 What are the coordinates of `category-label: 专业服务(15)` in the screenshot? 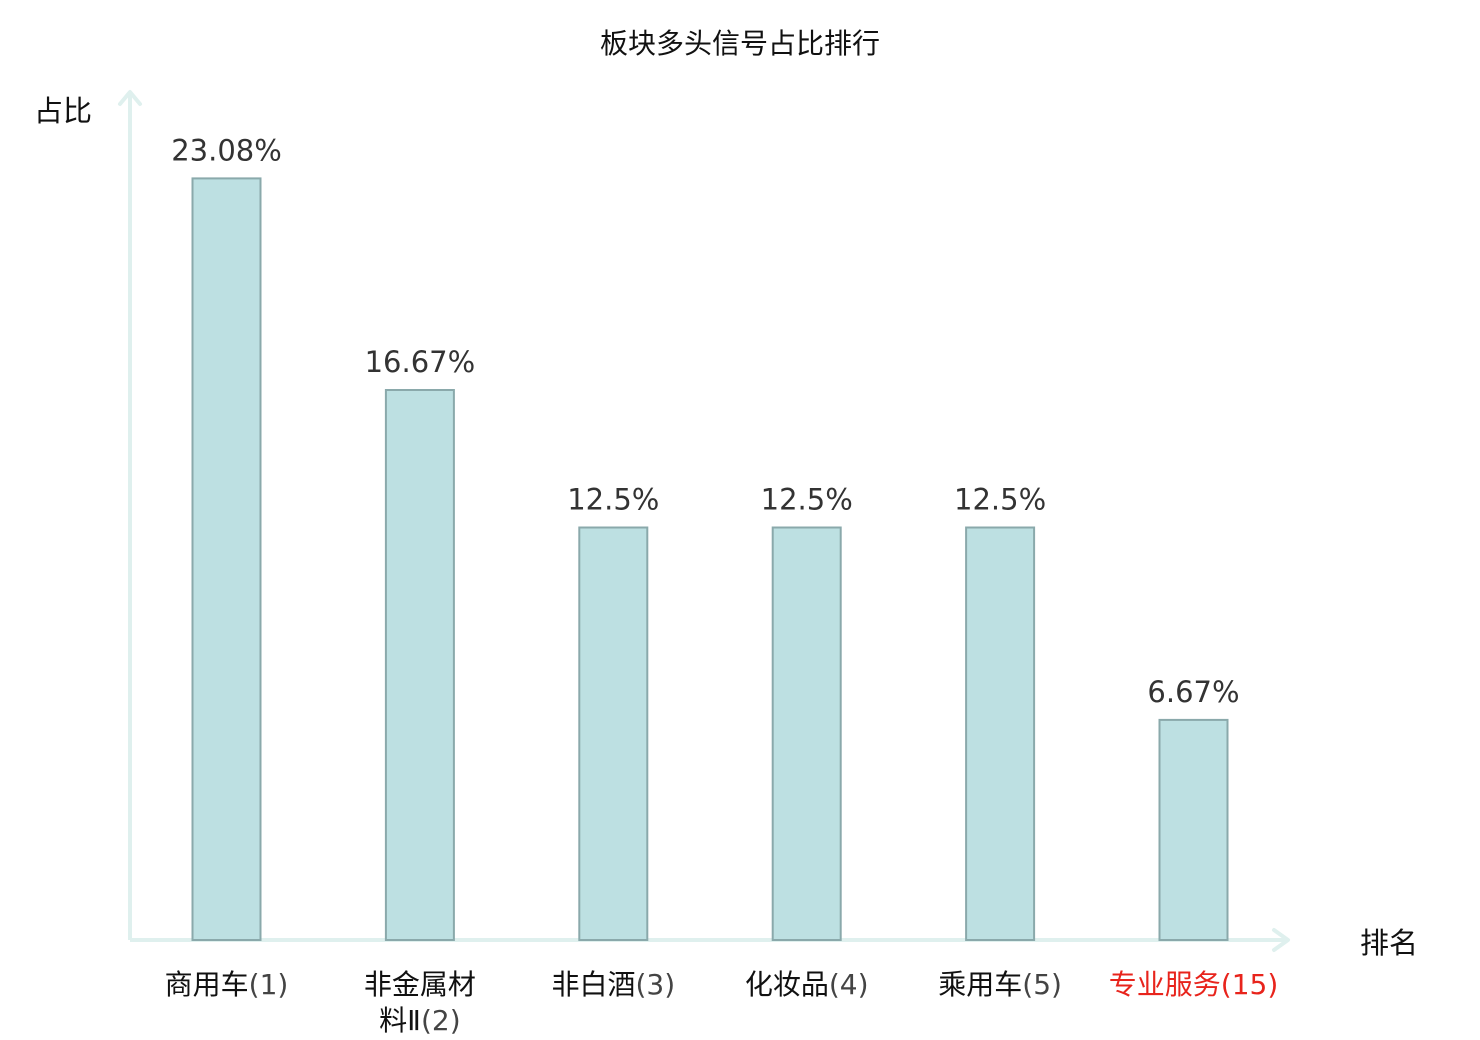 It's located at (1194, 984).